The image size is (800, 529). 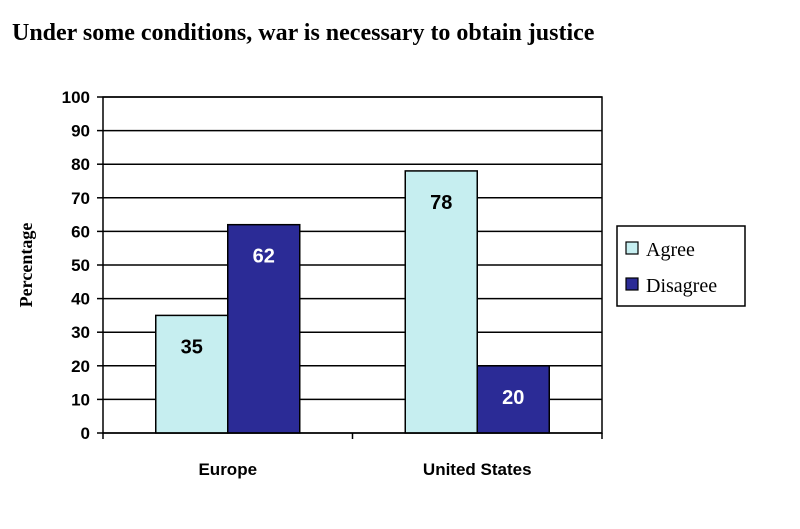 I want to click on y-tick-label: 100, so click(x=76, y=97).